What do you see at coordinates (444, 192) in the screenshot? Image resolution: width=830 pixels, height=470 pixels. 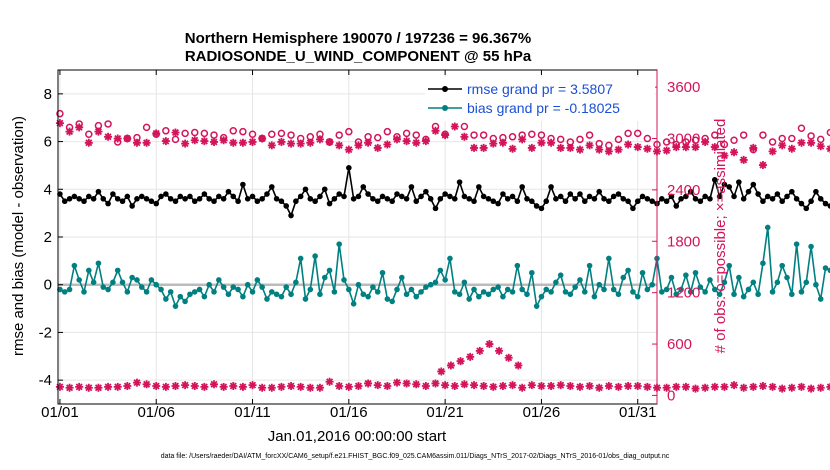 I see `rmse-line` at bounding box center [444, 192].